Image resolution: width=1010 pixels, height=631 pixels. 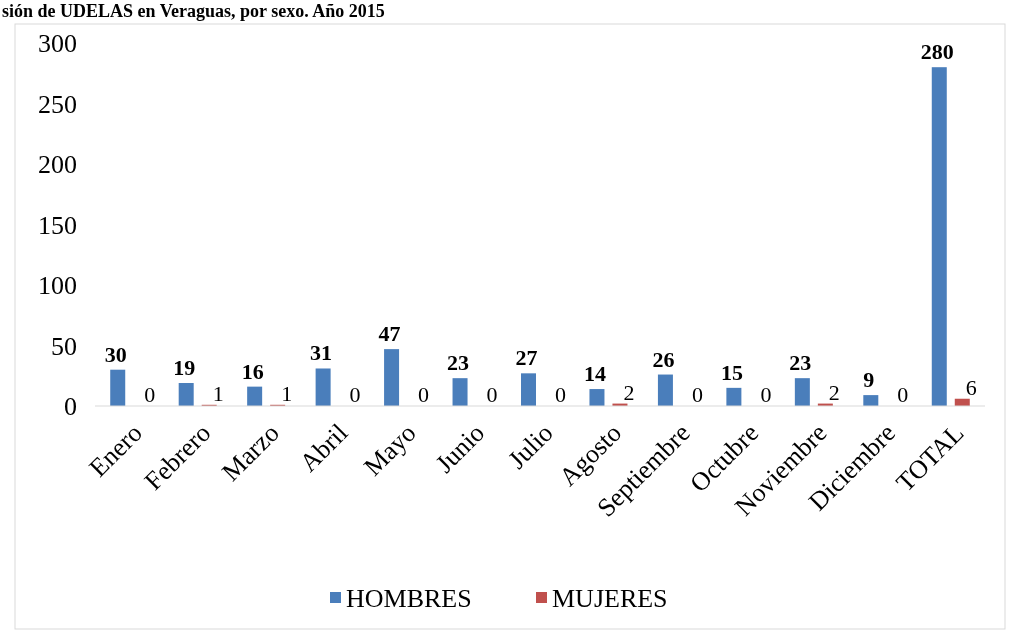 I want to click on x-tick-label: Julio, so click(x=530, y=446).